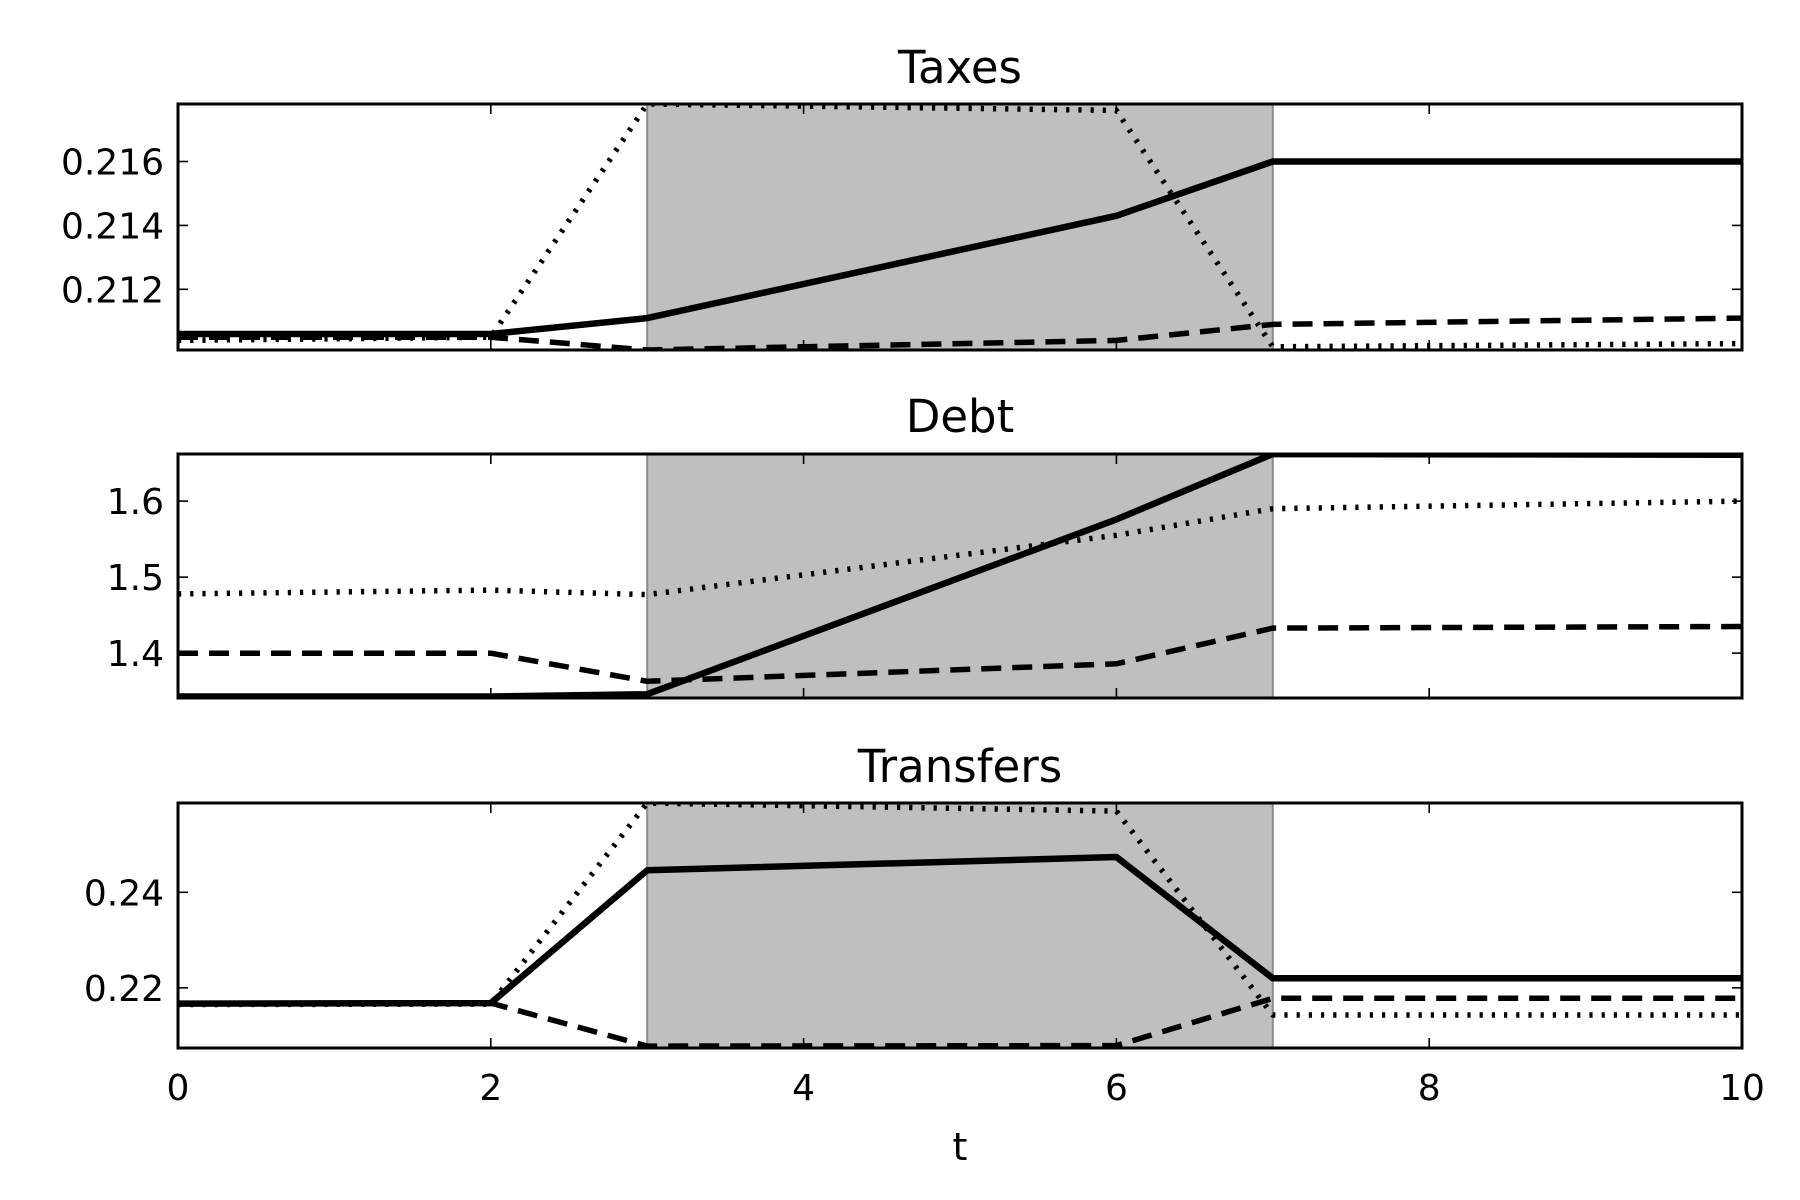 The image size is (1800, 1200). I want to click on y-tick-label: 0.24, so click(124, 893).